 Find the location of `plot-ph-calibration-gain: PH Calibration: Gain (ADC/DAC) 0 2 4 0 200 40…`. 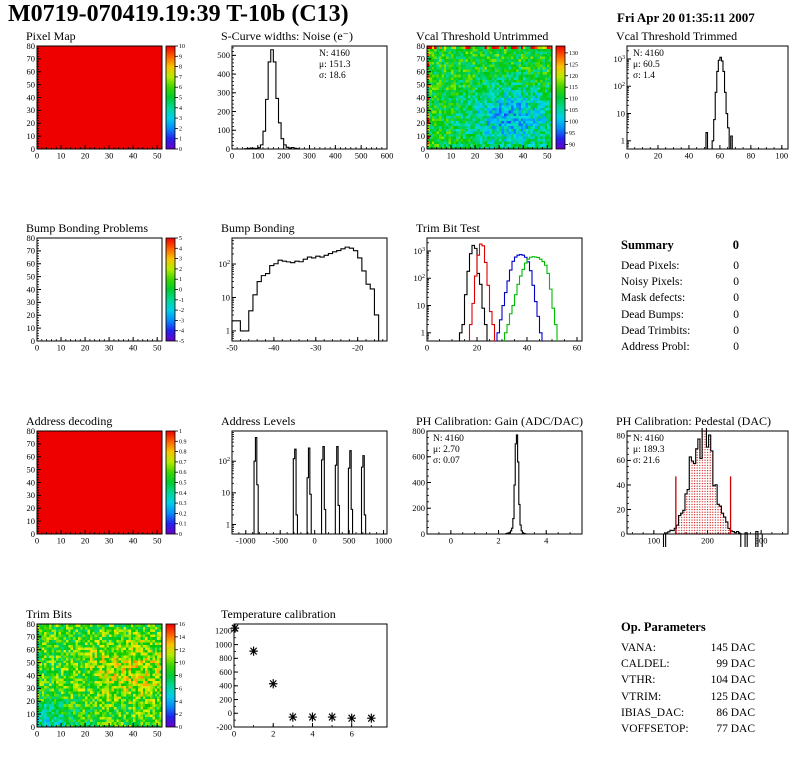

plot-ph-calibration-gain: PH Calibration: Gain (ADC/DAC) 0 2 4 0 200 40… is located at coordinates (495, 481).